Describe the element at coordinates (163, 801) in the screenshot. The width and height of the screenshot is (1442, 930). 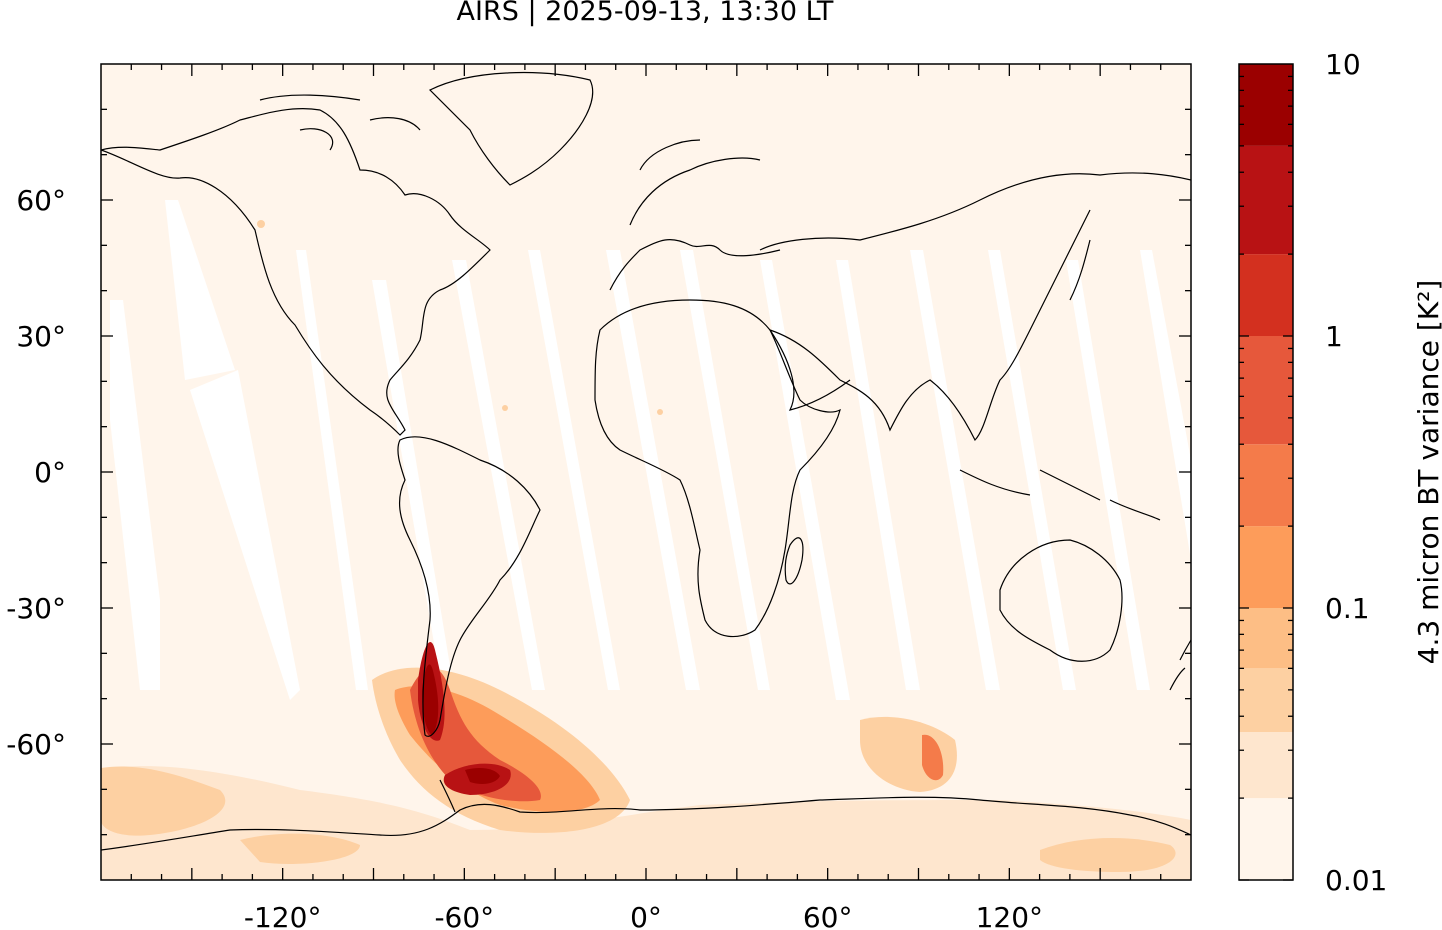
I see `variance-patch-sw-pacific` at that location.